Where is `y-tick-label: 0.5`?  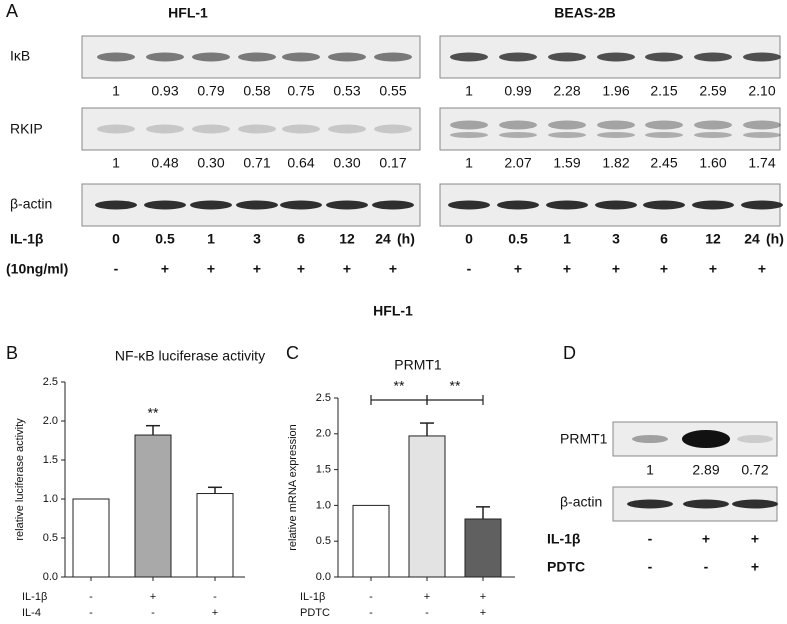 y-tick-label: 0.5 is located at coordinates (50, 538).